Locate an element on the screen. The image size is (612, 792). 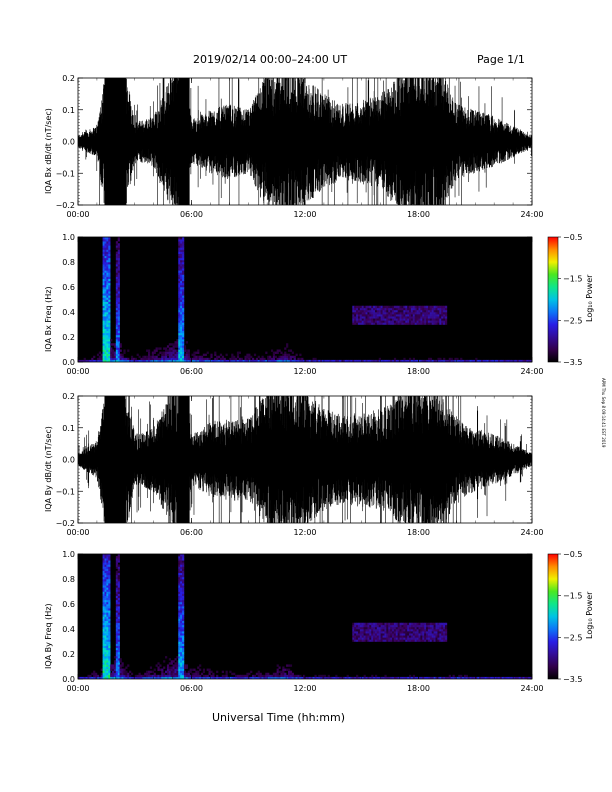
y-tick-label: 0.1 is located at coordinates (68, 110).